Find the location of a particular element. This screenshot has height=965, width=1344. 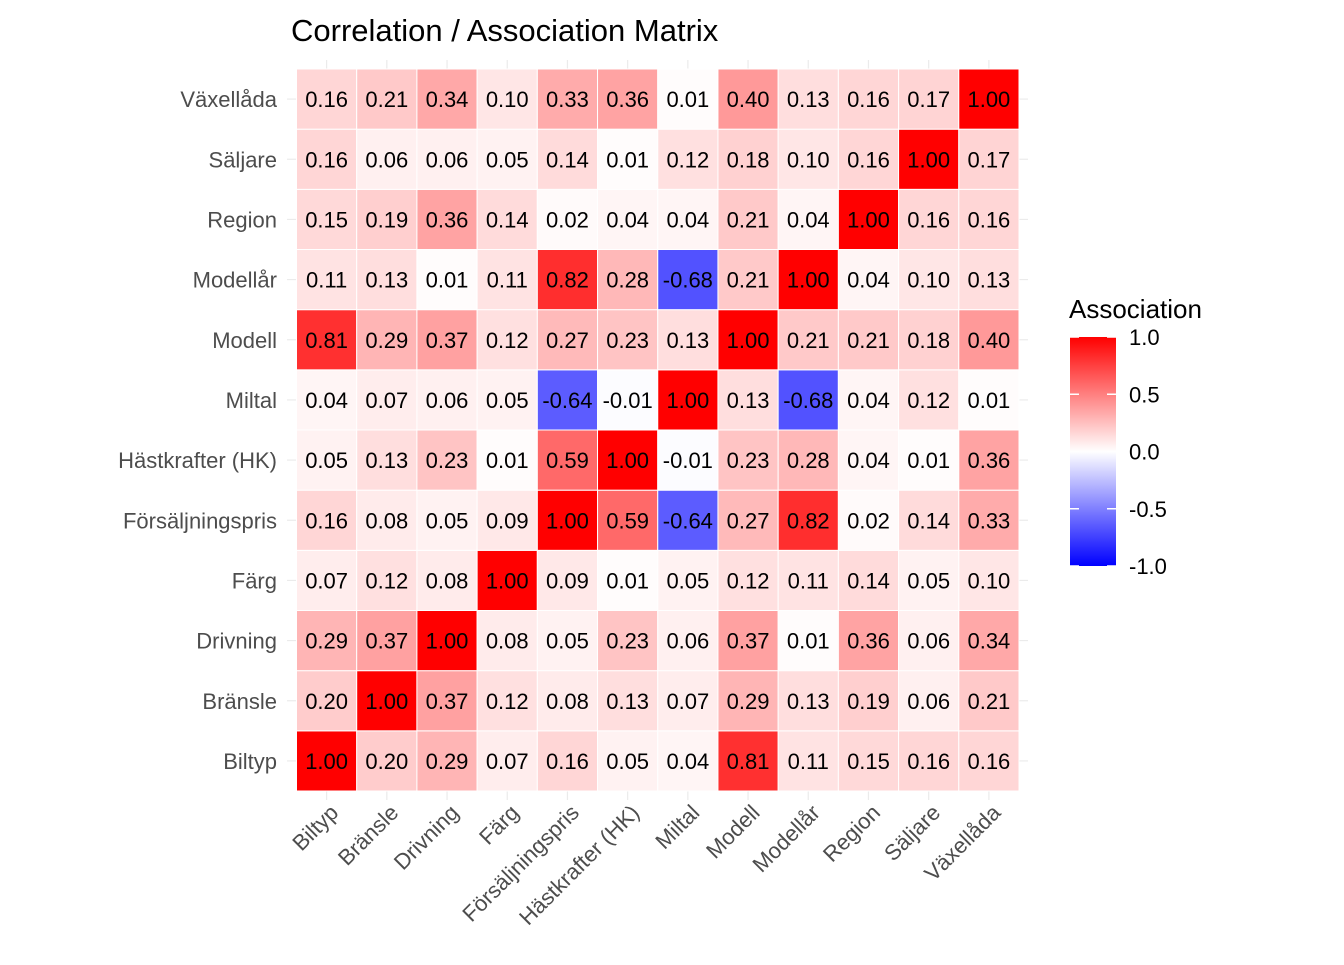

y-tick-label: Region is located at coordinates (242, 219).